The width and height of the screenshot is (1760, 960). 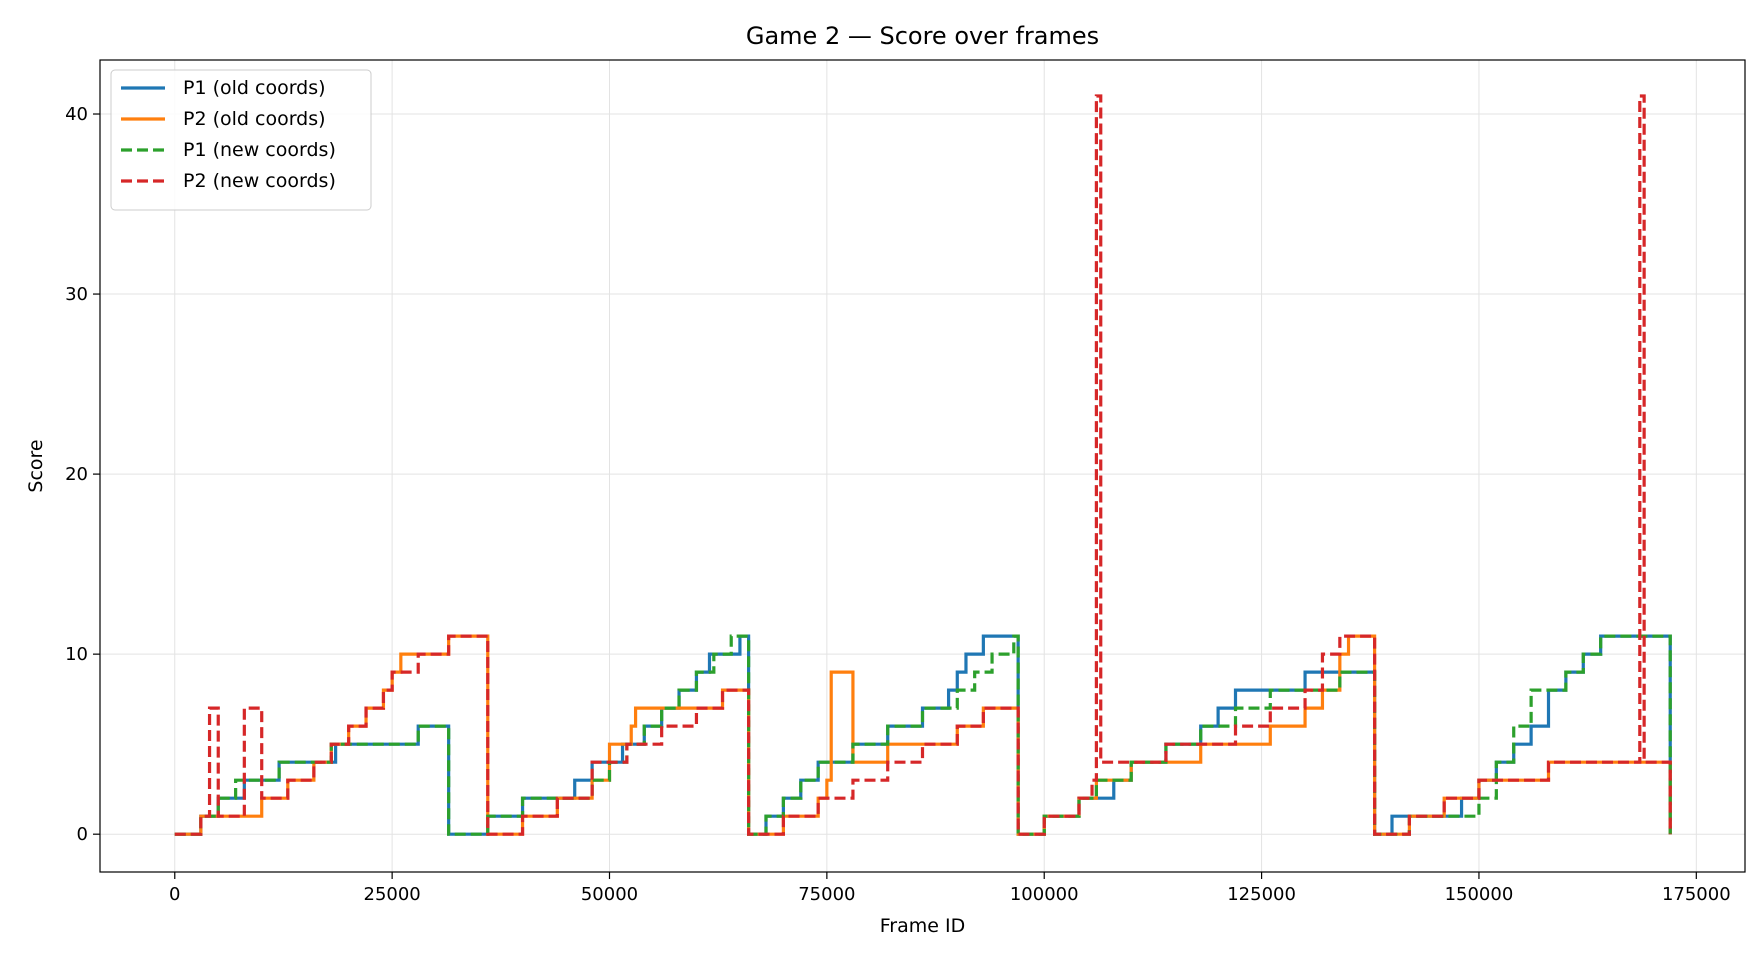 I want to click on legend-label: P1 (old coords), so click(x=254, y=88).